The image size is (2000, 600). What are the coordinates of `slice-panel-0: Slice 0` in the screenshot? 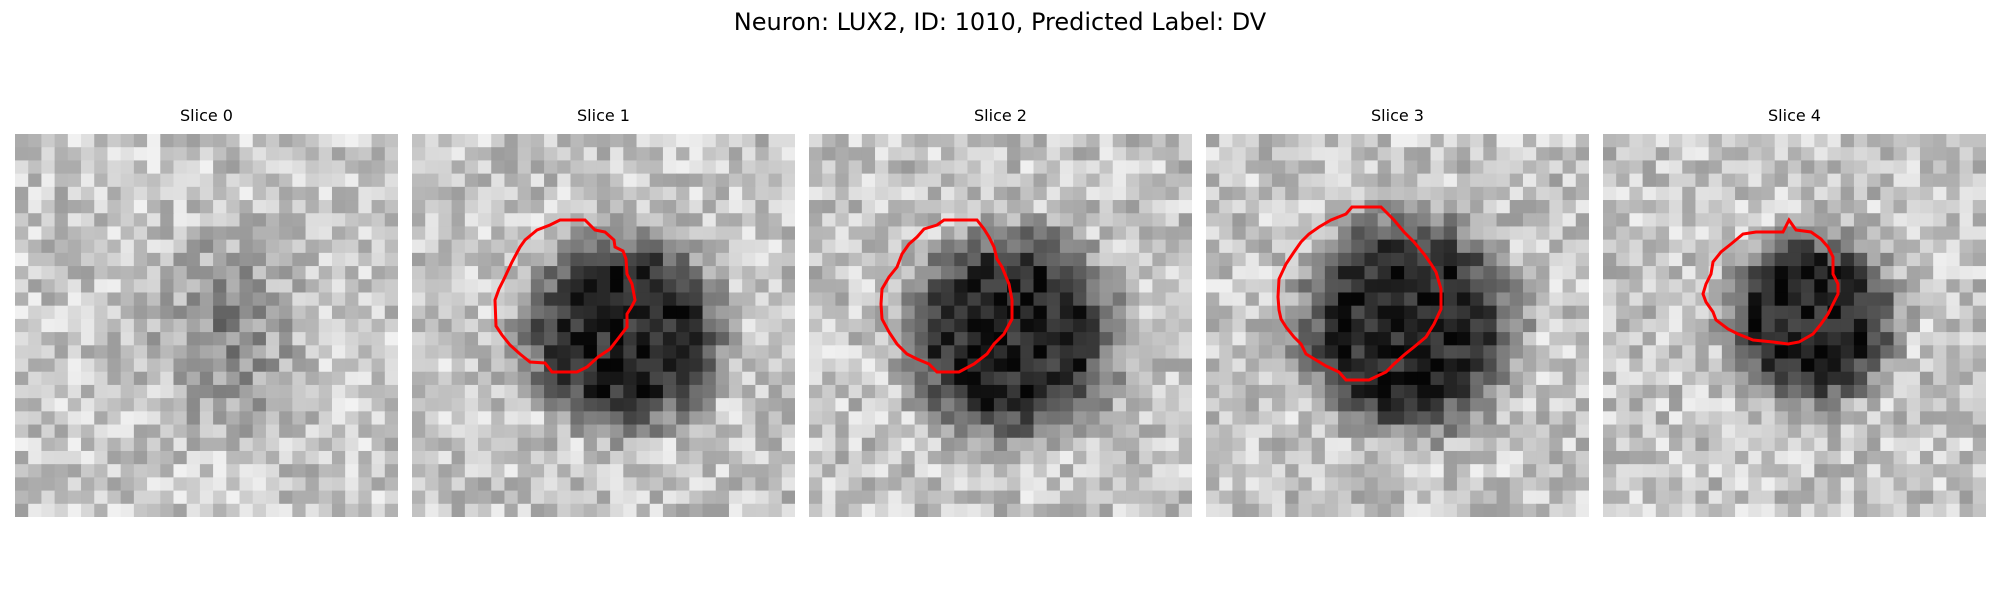 It's located at (206, 316).